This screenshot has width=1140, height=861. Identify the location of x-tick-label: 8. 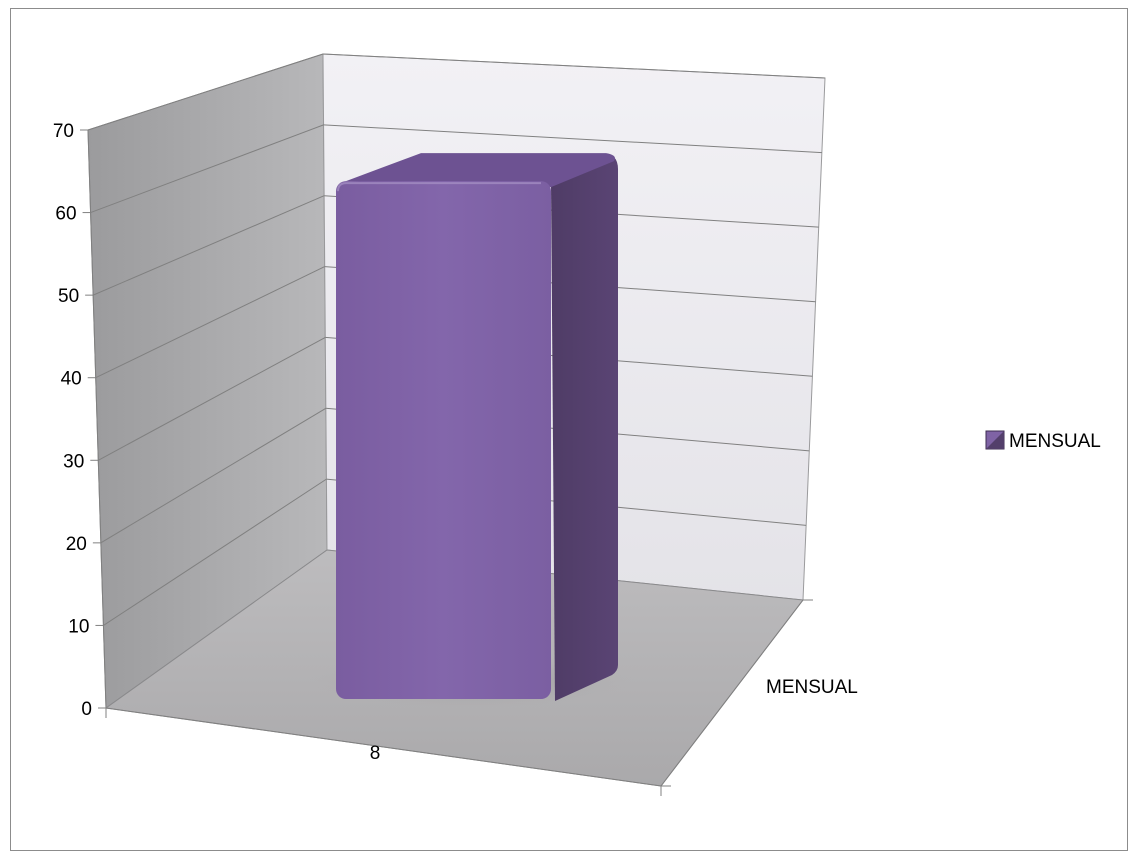
(375, 753).